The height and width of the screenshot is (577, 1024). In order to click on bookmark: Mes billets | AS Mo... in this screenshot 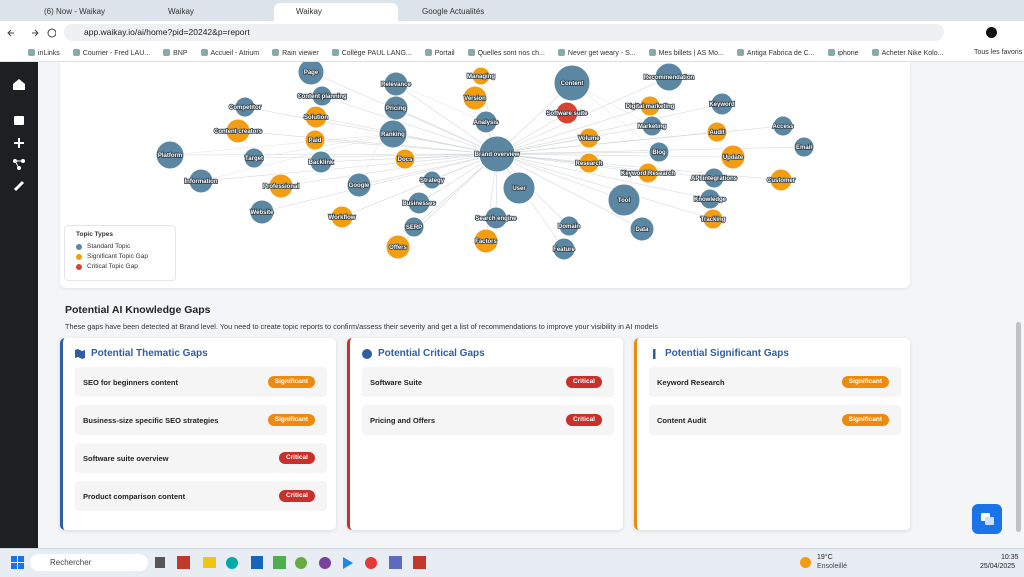, I will do `click(686, 53)`.